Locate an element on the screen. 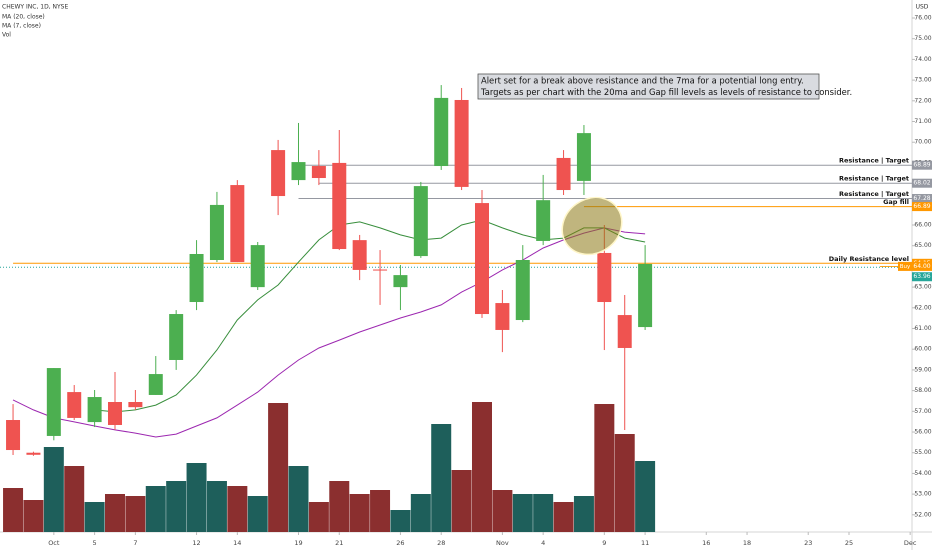 The height and width of the screenshot is (550, 932). x-tick-label: 19 is located at coordinates (298, 543).